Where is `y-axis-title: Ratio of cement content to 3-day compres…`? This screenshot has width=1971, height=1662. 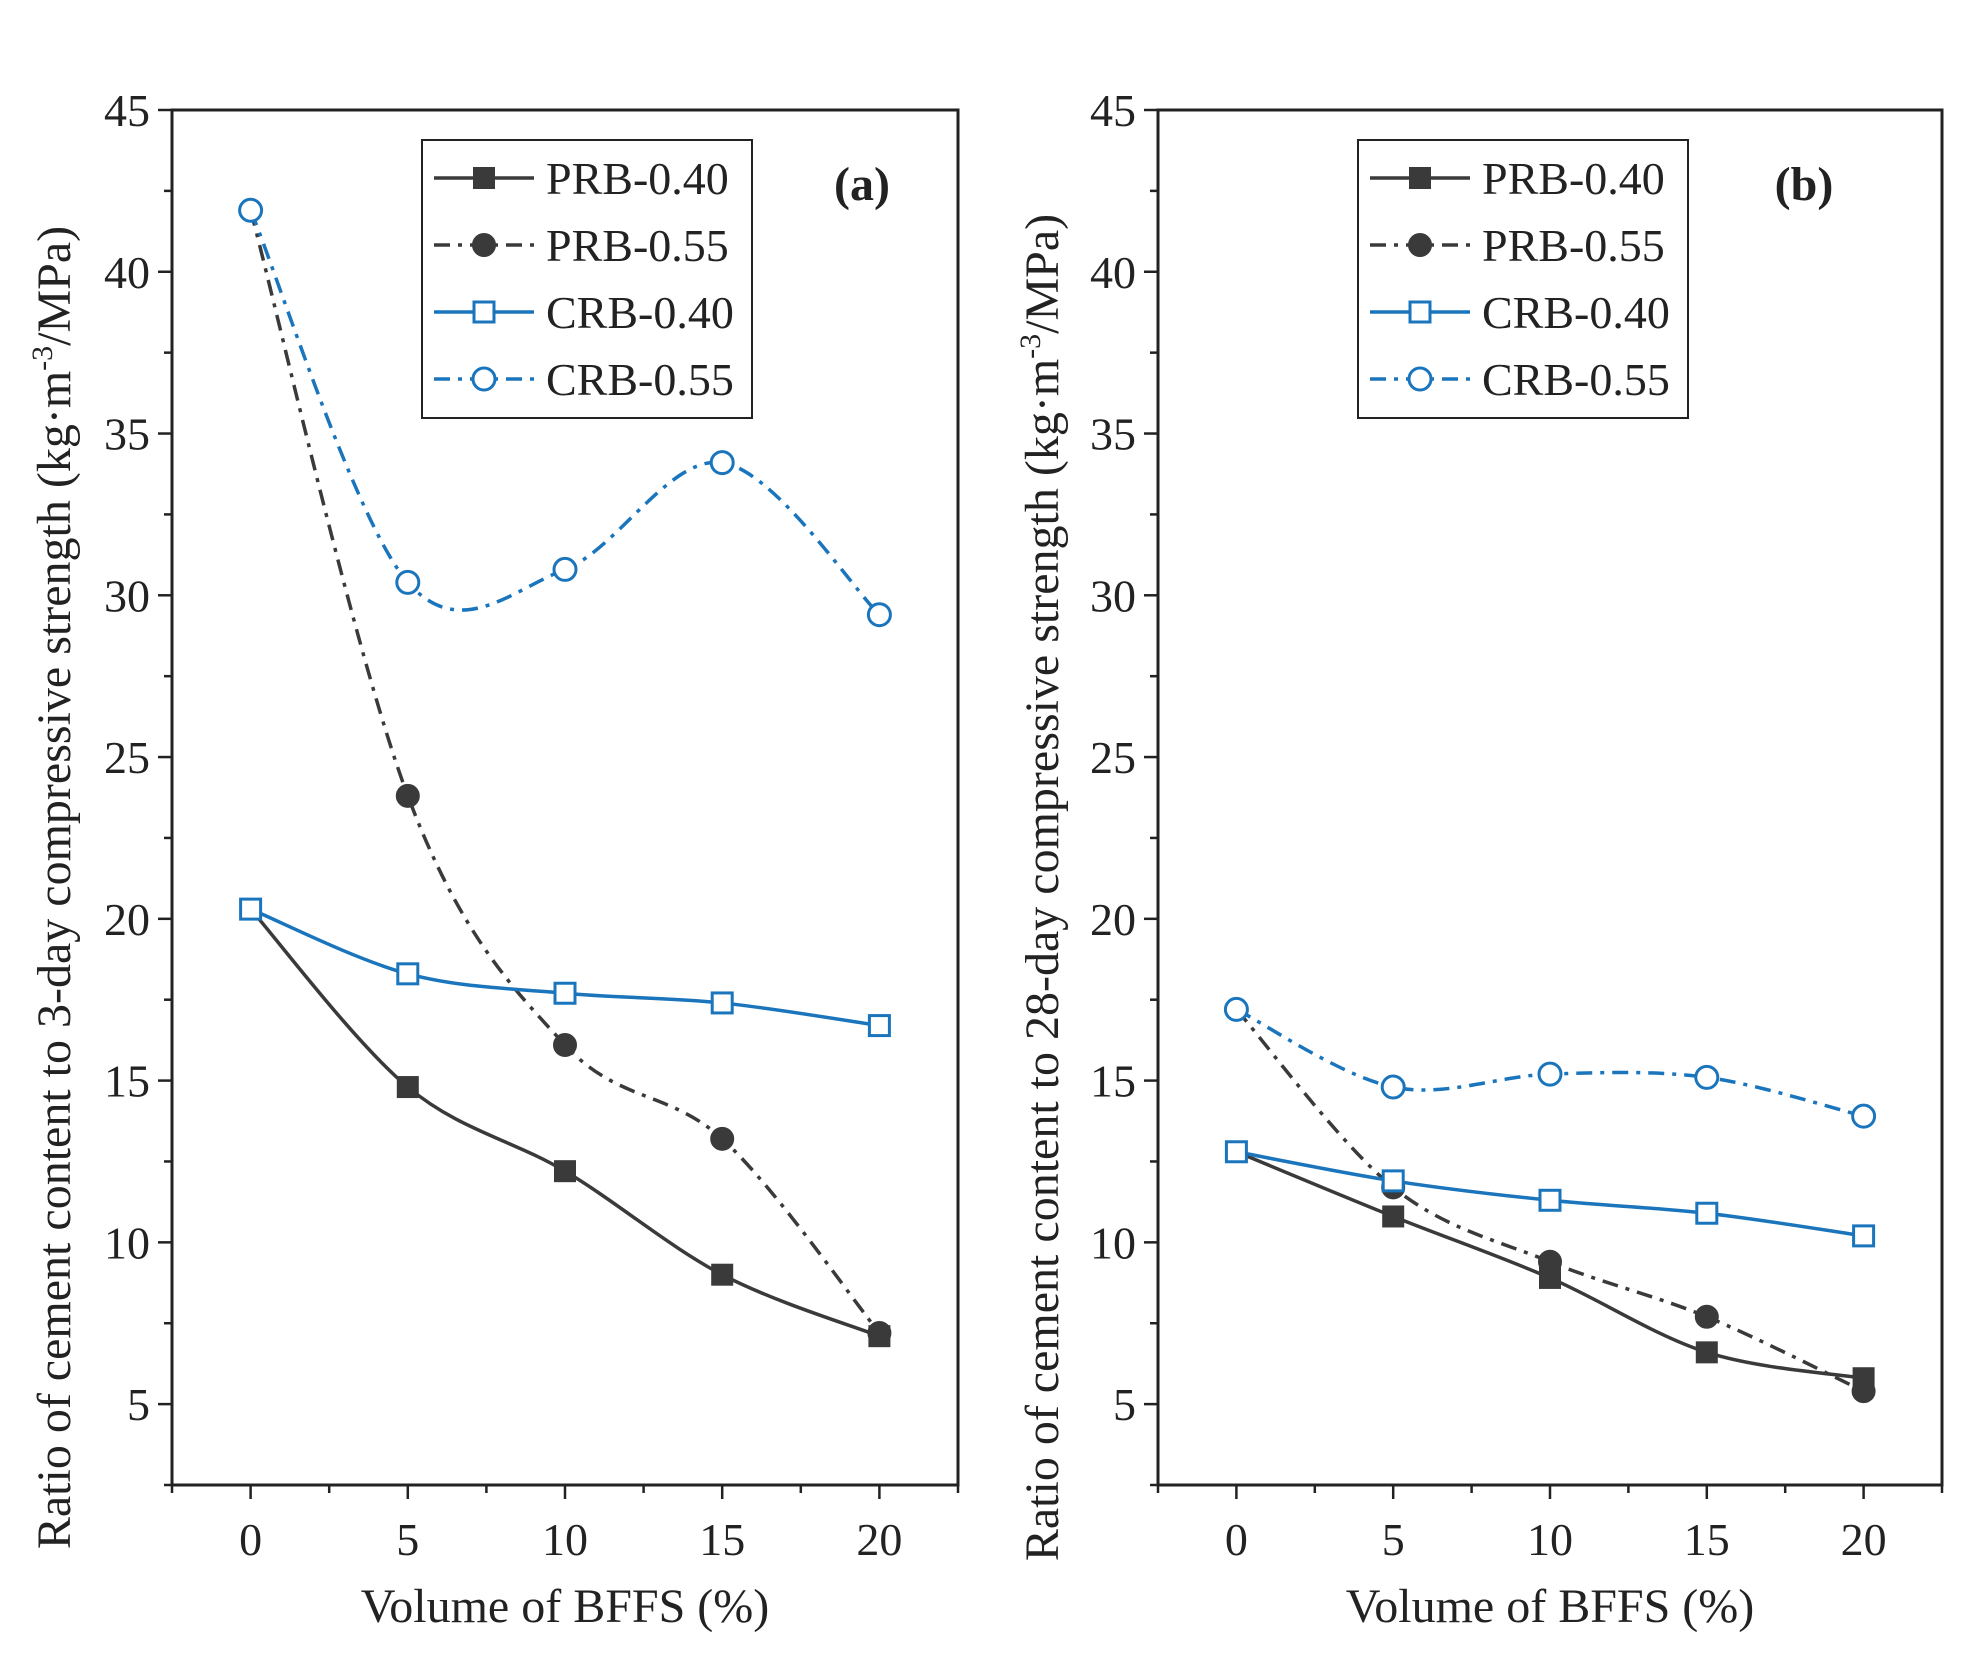
y-axis-title: Ratio of cement content to 3-day compres… is located at coordinates (53, 887).